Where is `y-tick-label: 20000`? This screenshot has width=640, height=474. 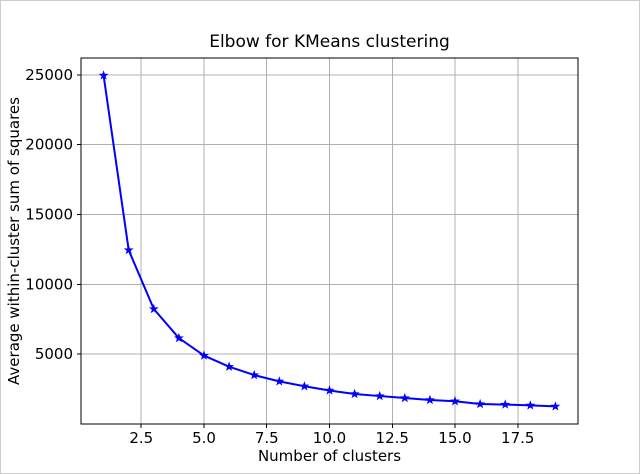
y-tick-label: 20000 is located at coordinates (49, 145).